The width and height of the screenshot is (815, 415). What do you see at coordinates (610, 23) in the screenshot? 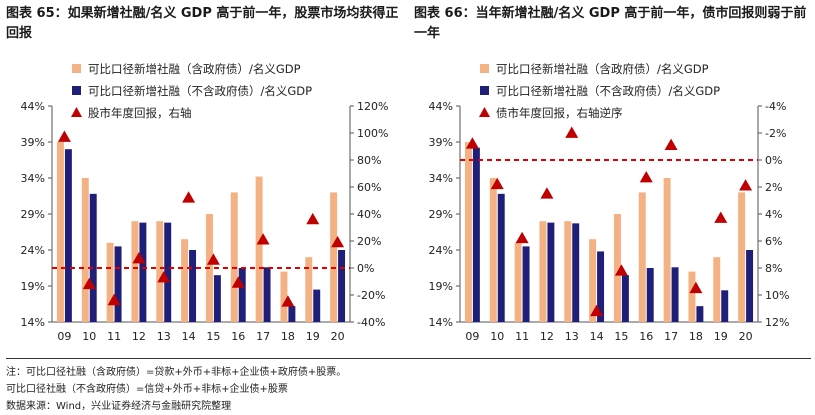
I see `chart-title-right: 图表 66：当年新增社融/名义 GDP 高于前一年，债市回报则弱于前一年` at bounding box center [610, 23].